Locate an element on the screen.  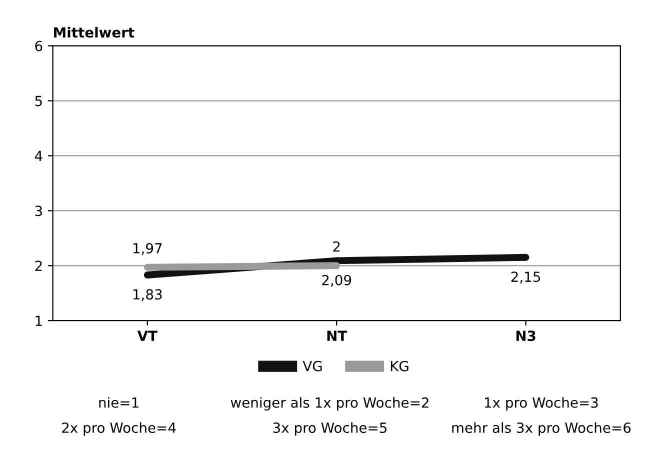
y-tick-label: 1 is located at coordinates (39, 321).